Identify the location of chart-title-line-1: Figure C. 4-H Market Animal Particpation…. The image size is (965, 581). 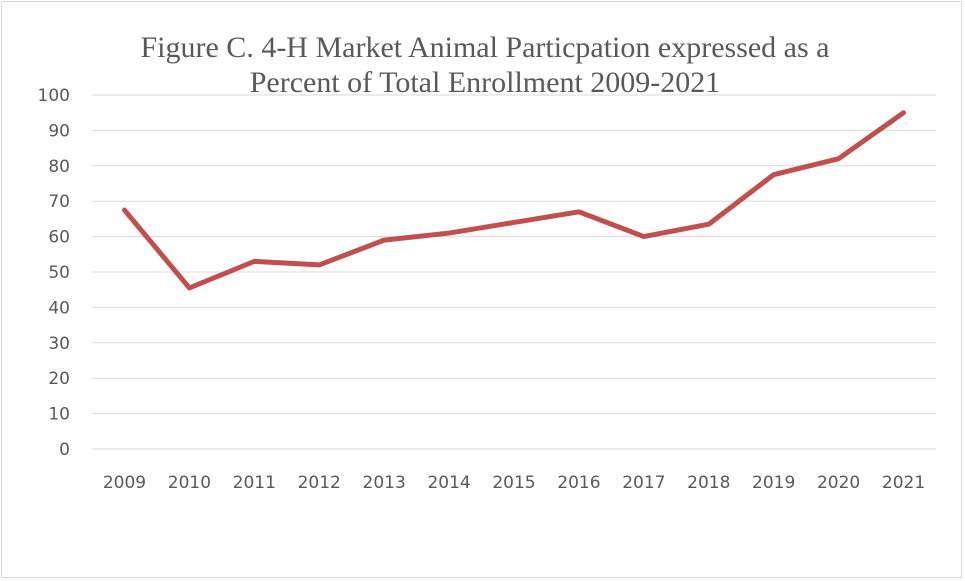
(484, 47).